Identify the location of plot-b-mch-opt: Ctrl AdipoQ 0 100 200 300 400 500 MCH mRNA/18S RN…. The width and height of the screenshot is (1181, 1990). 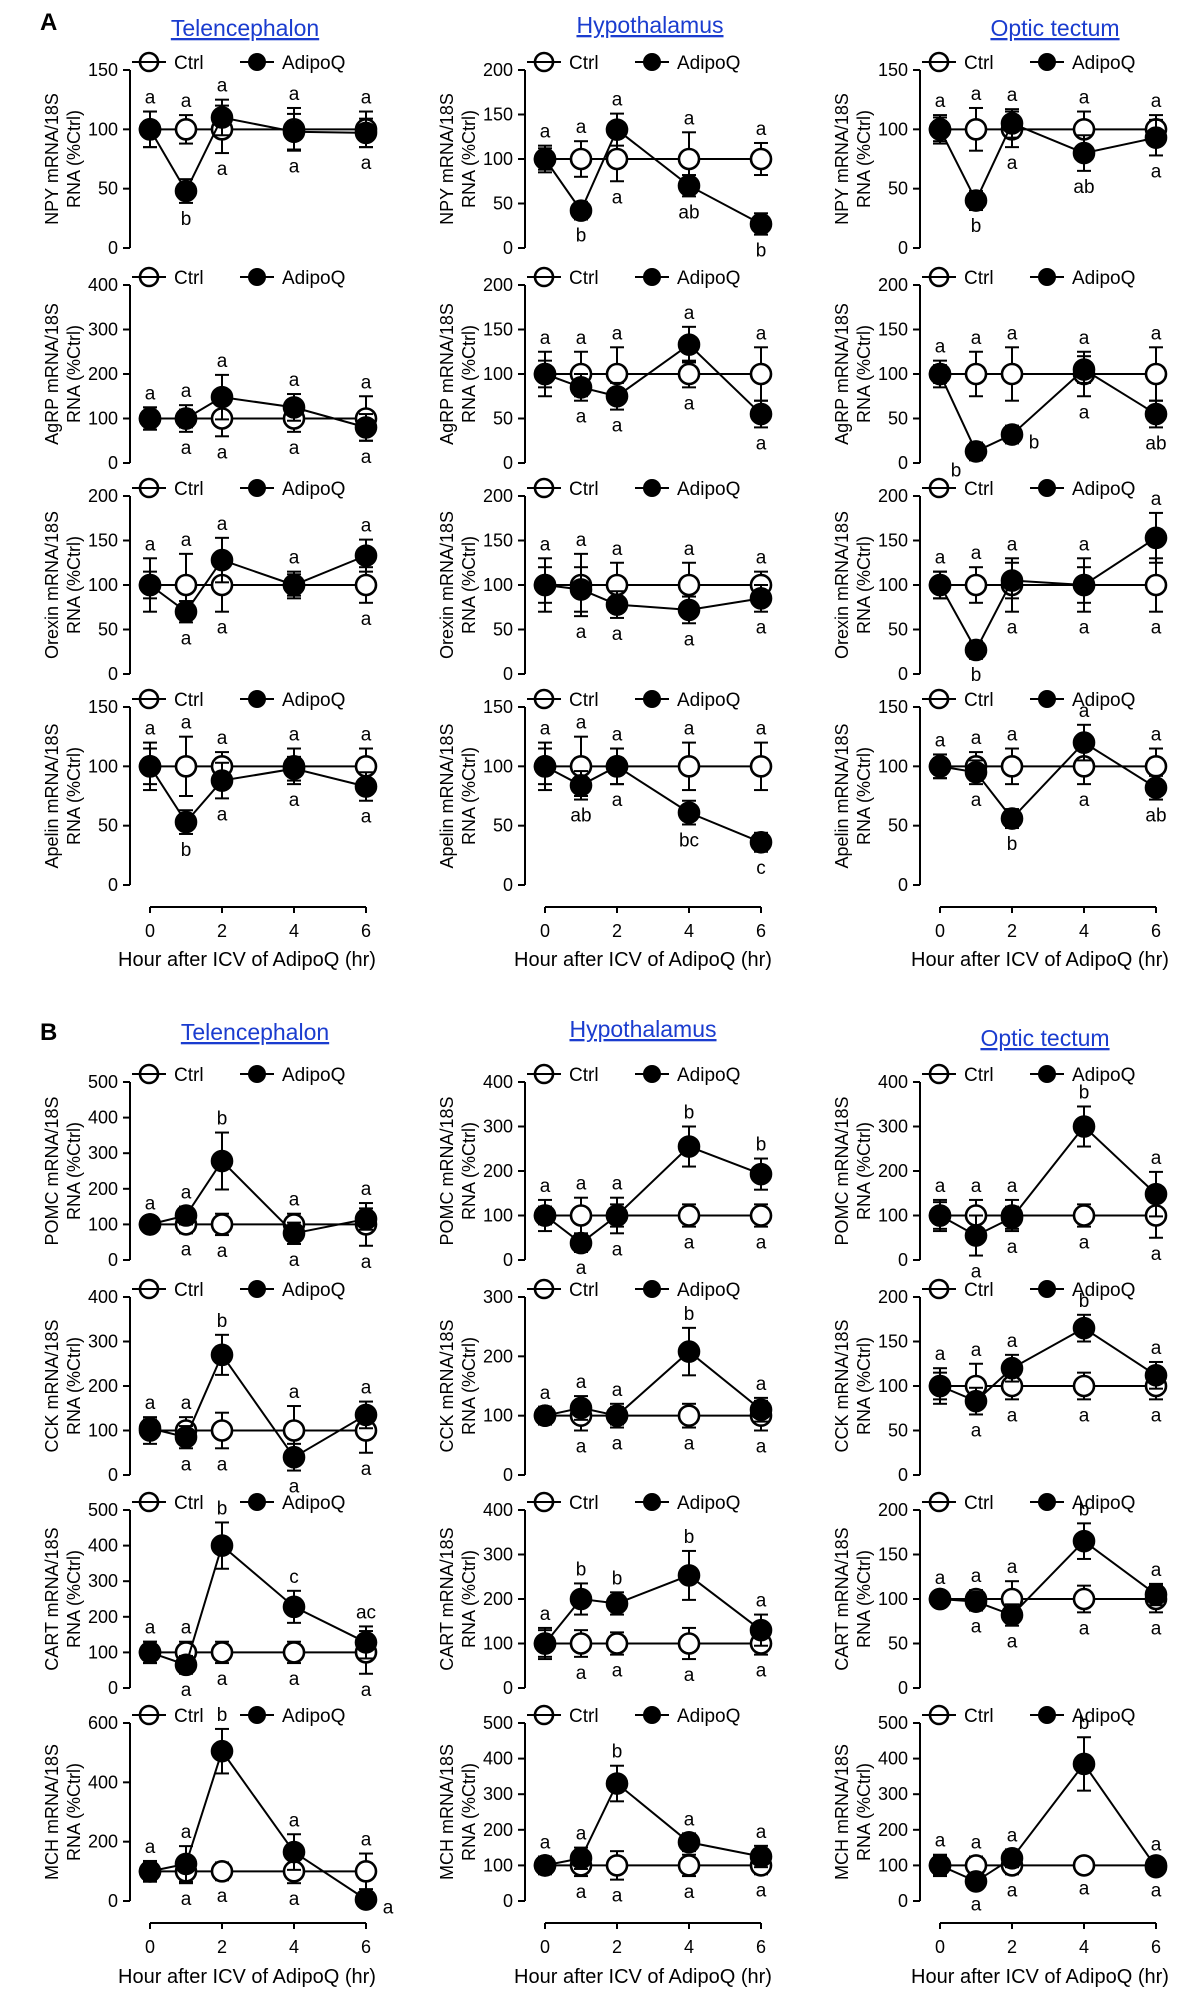
(1000, 1830).